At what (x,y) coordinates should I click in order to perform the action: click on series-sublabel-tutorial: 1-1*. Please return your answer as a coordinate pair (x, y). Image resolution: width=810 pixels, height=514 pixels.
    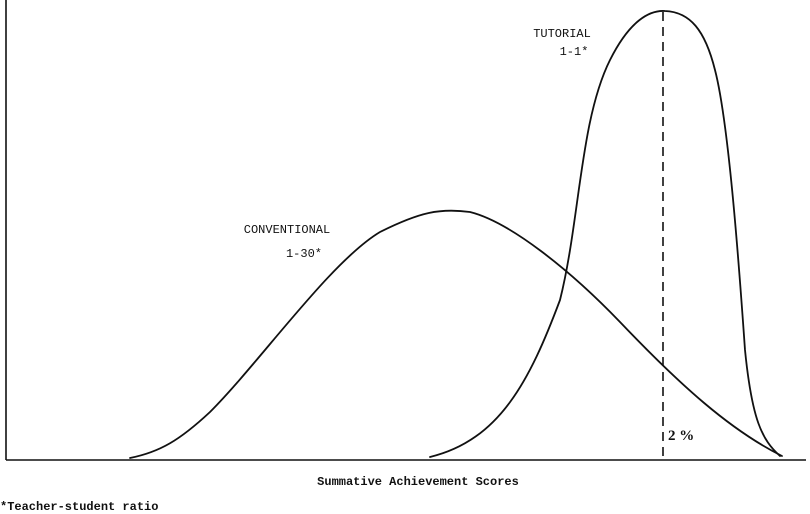
    Looking at the image, I should click on (574, 52).